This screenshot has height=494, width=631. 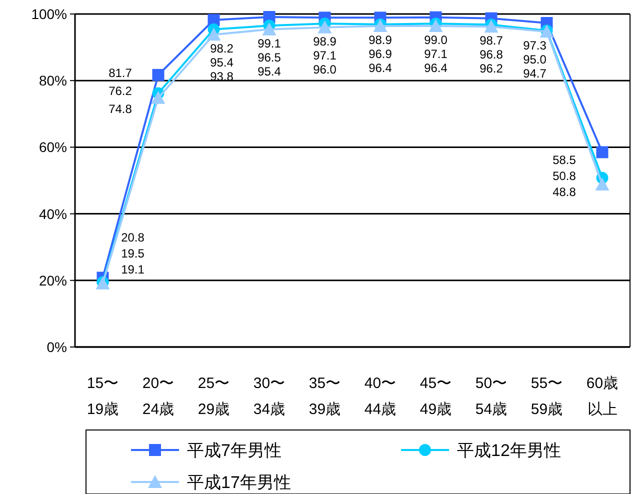 I want to click on x-tick-label: 15〜19歳, so click(x=102, y=396).